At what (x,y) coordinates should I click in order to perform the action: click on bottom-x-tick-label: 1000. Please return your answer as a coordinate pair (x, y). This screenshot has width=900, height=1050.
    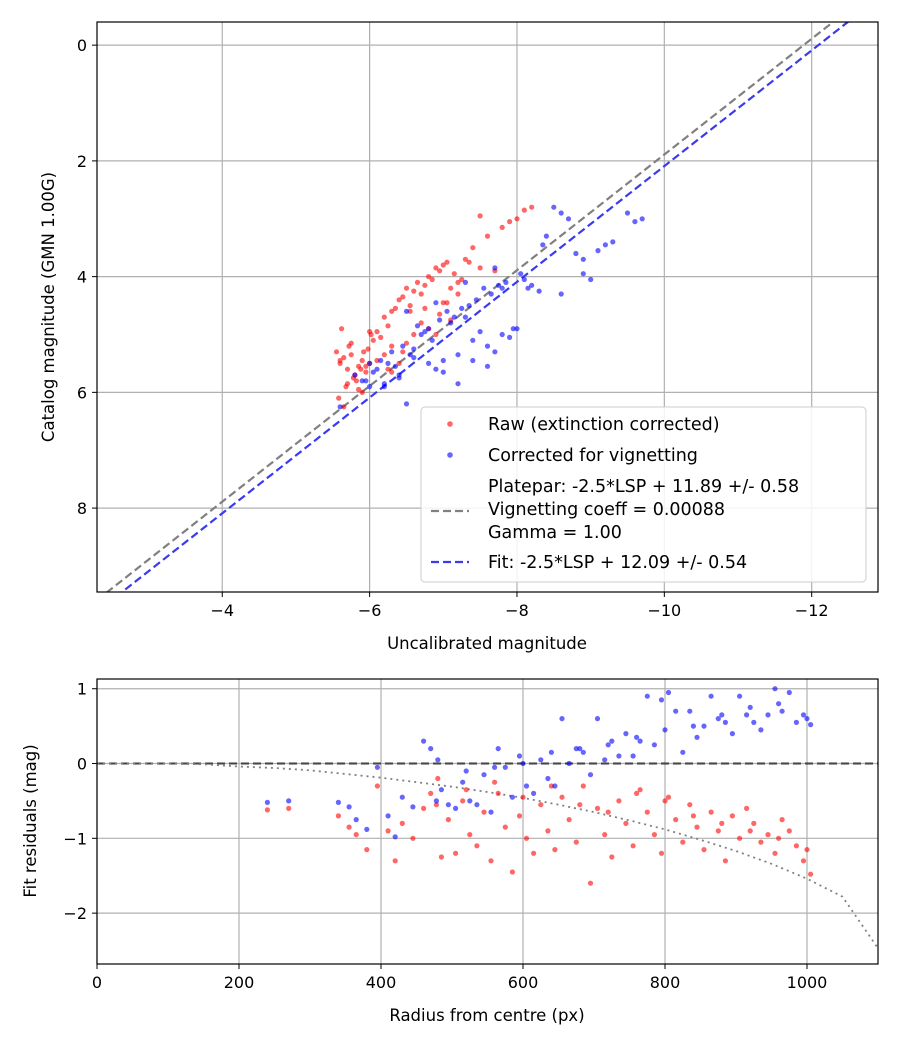
    Looking at the image, I should click on (807, 982).